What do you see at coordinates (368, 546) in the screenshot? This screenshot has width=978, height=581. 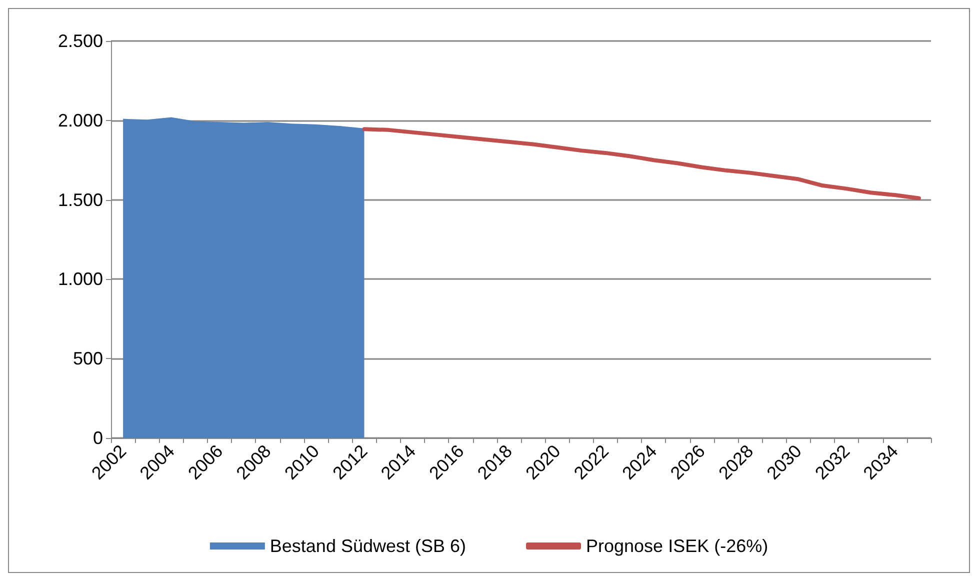 I see `legend-label: Bestand Südwest (SB 6)` at bounding box center [368, 546].